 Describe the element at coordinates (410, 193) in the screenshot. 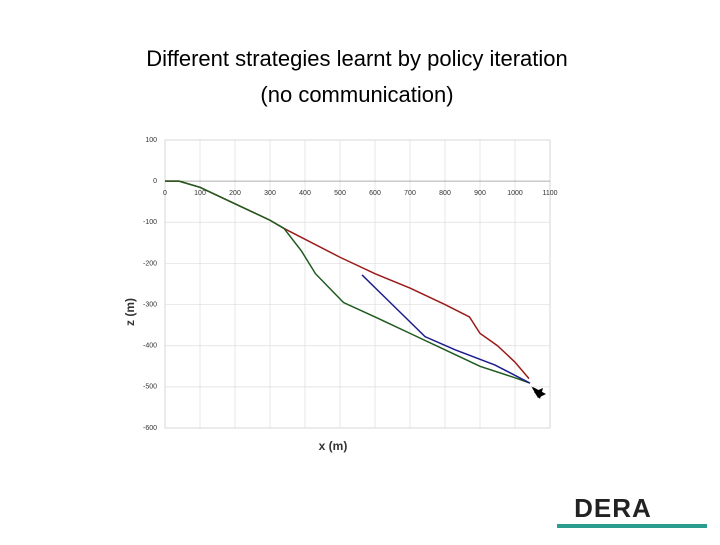

I see `x-tick-label: 700` at that location.